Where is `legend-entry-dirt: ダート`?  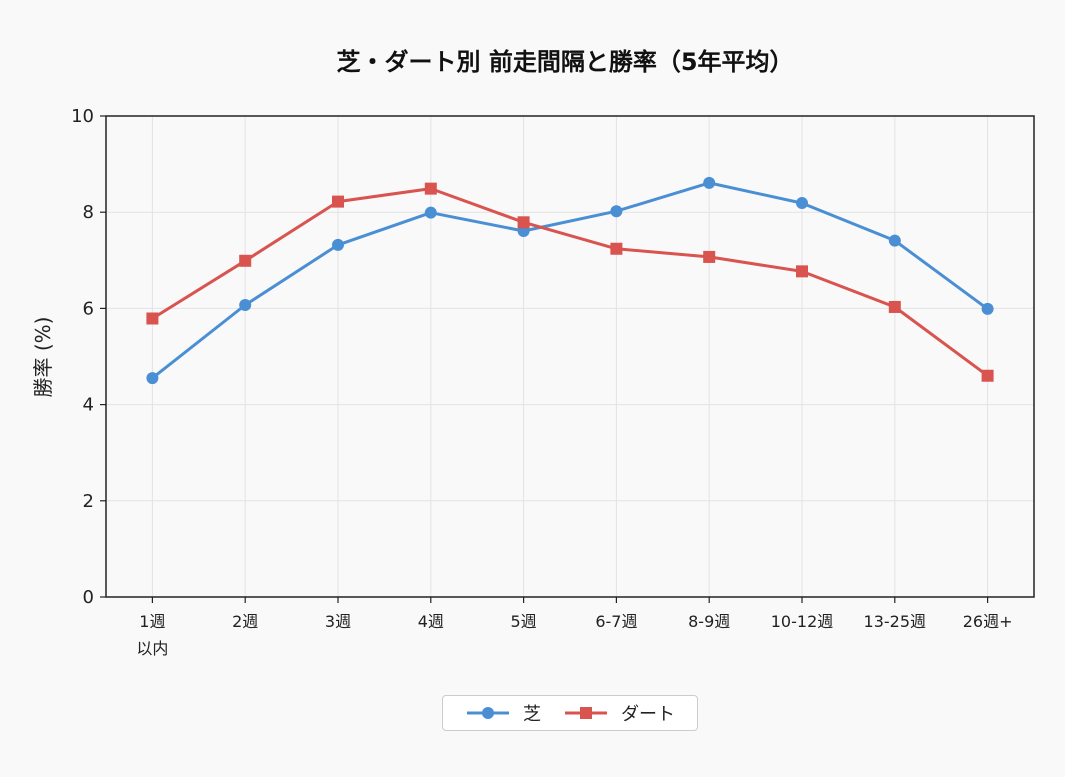
legend-entry-dirt: ダート is located at coordinates (619, 713).